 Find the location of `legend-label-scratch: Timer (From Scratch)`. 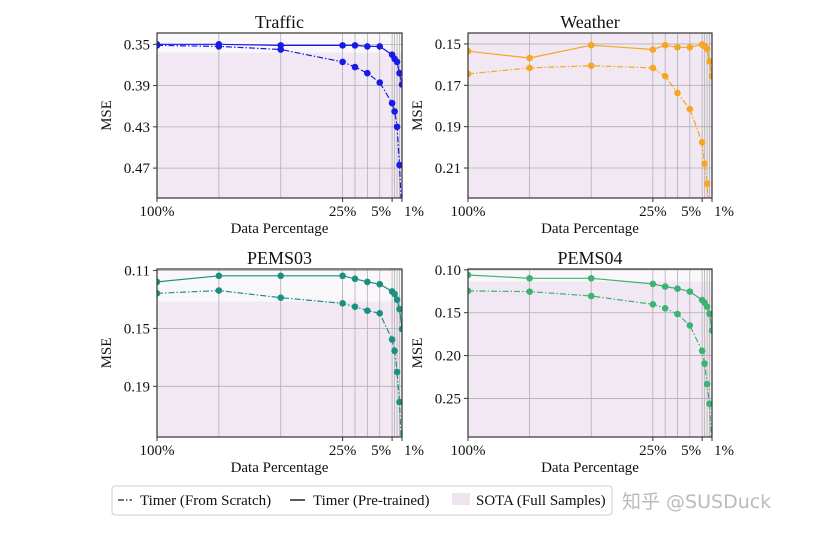

legend-label-scratch: Timer (From Scratch) is located at coordinates (205, 501).